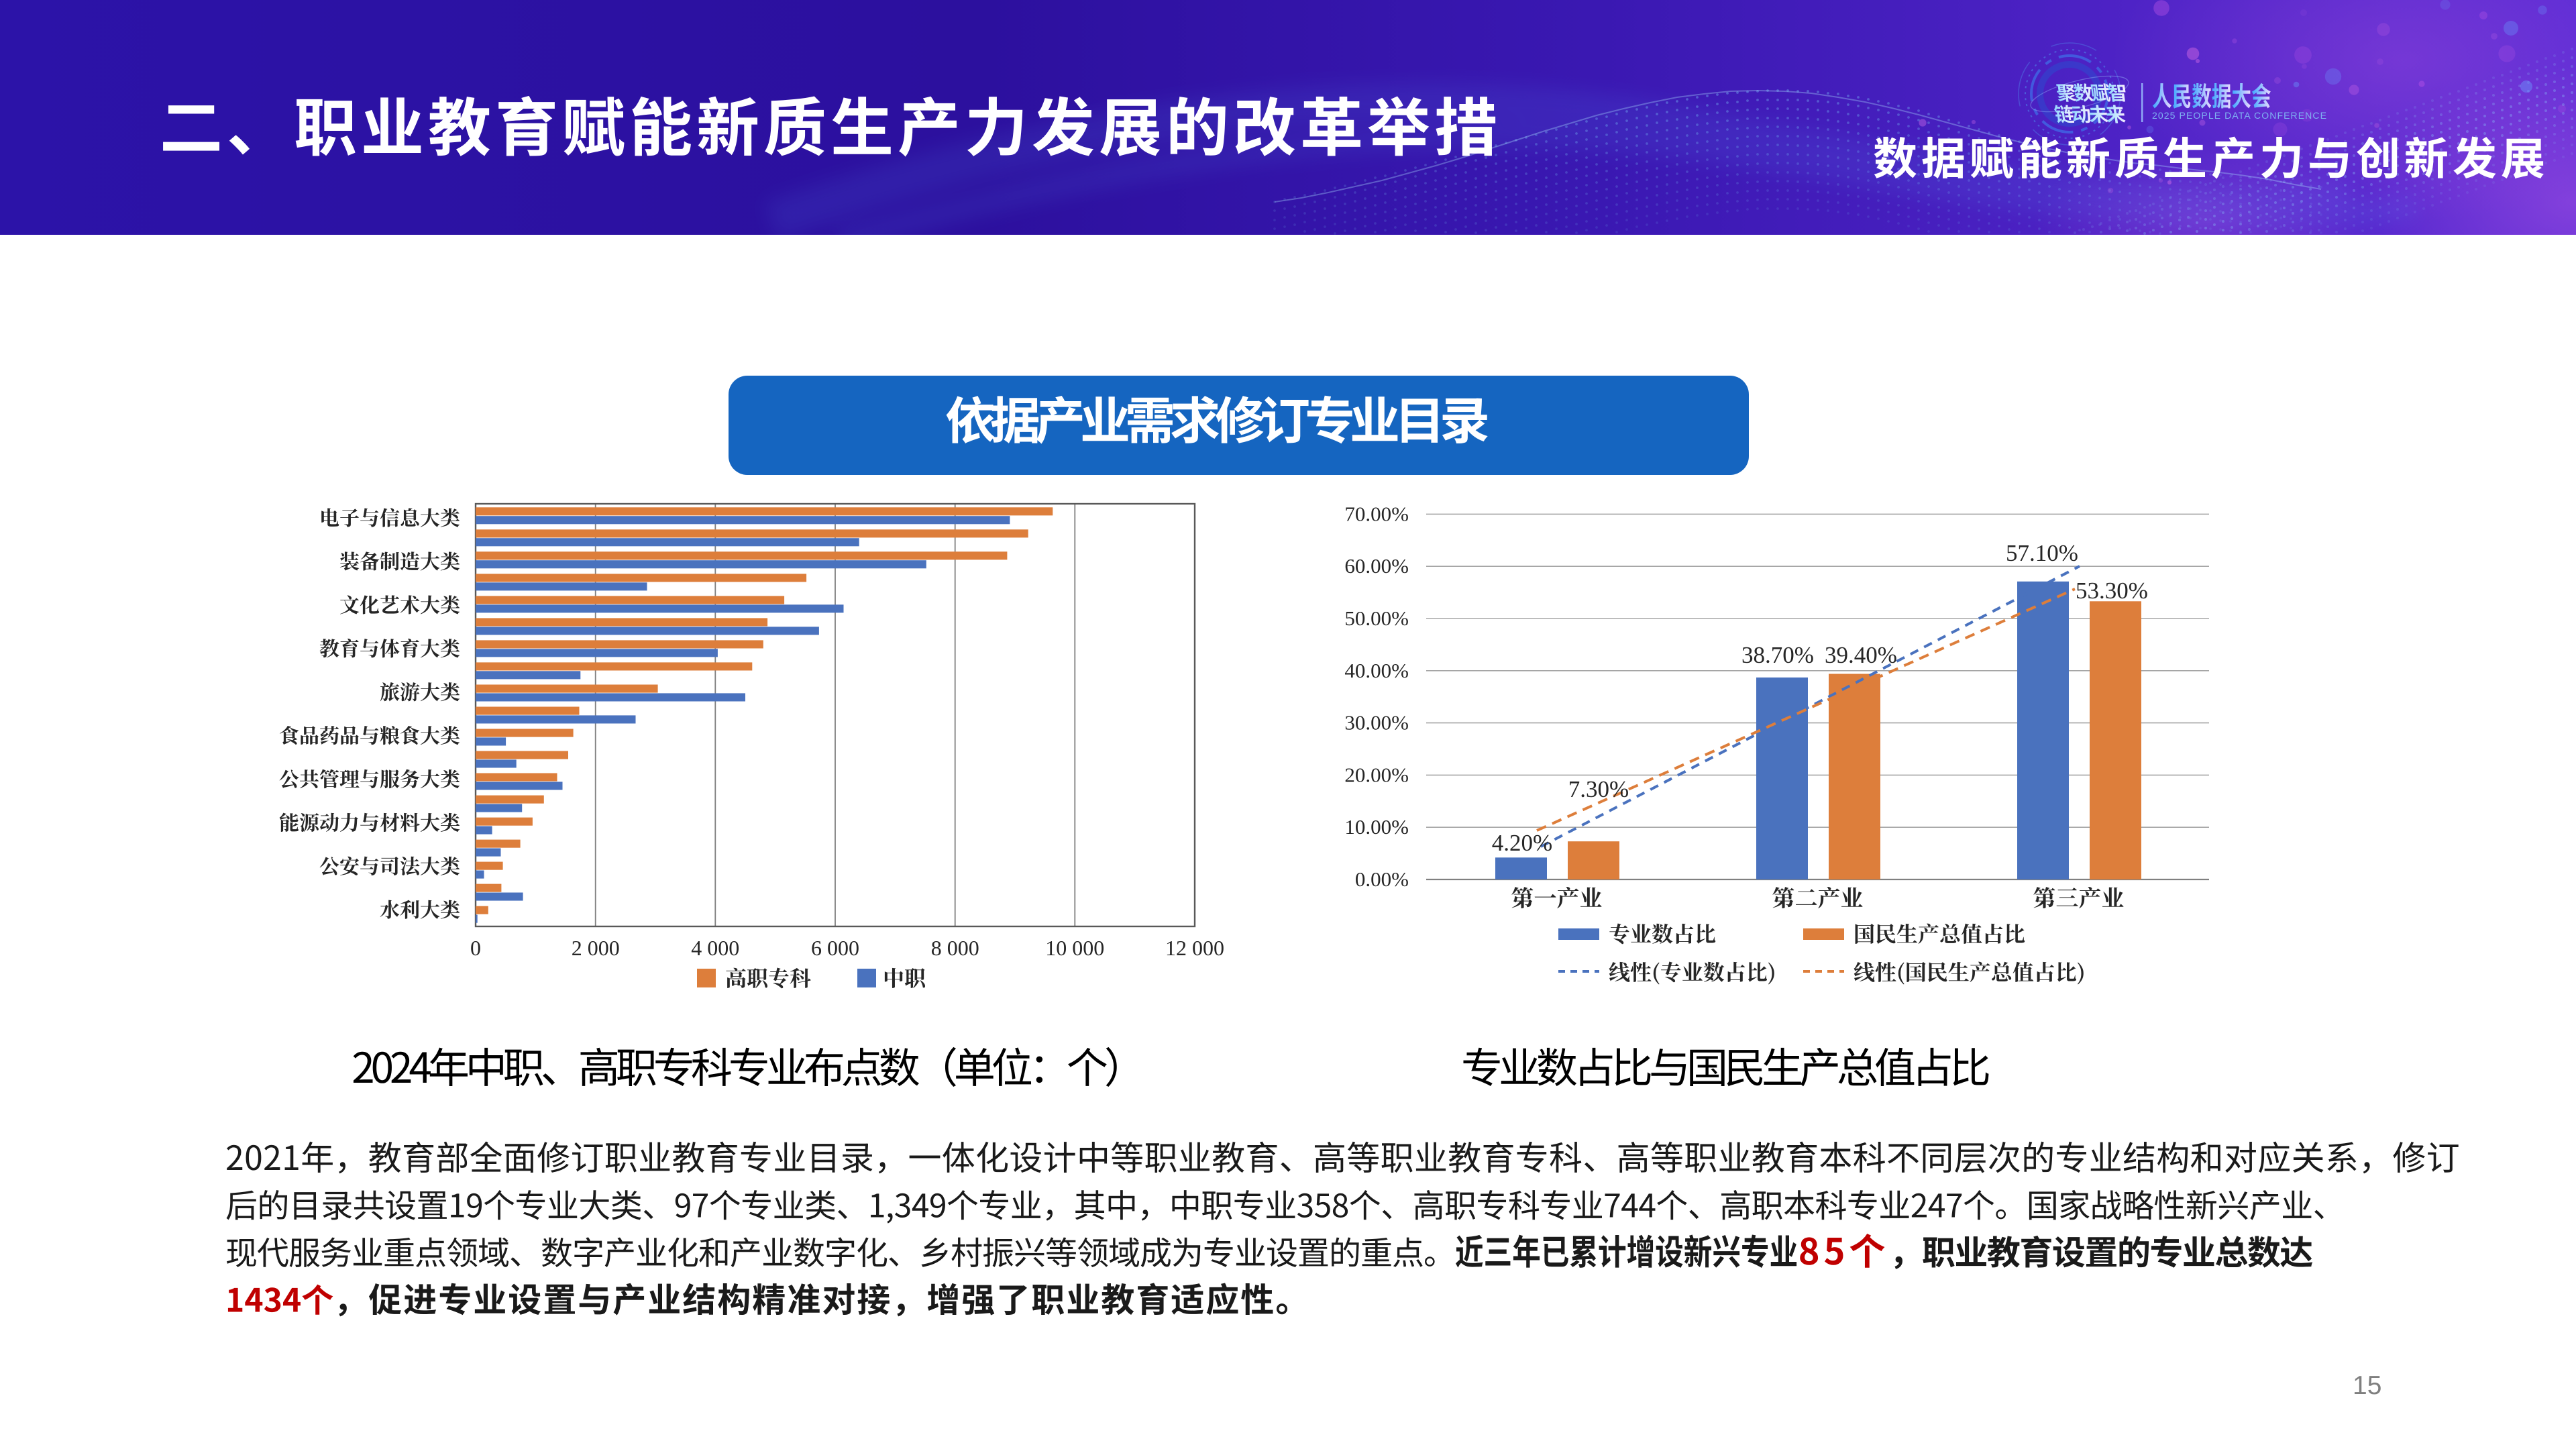 The width and height of the screenshot is (2576, 1449). What do you see at coordinates (475, 948) in the screenshot?
I see `svg-text: 0` at bounding box center [475, 948].